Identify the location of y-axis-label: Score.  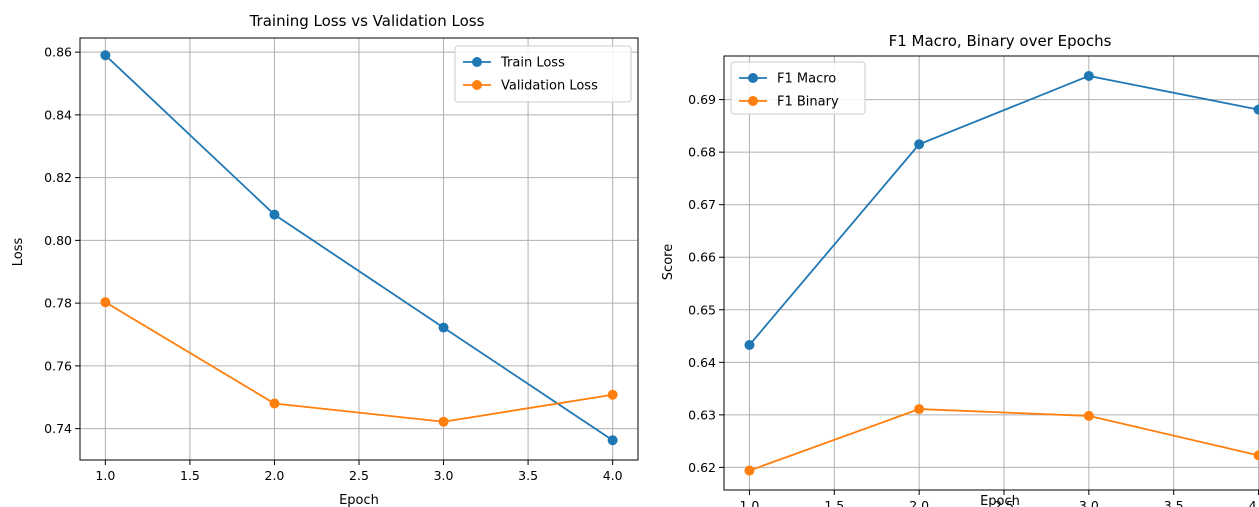
(668, 262).